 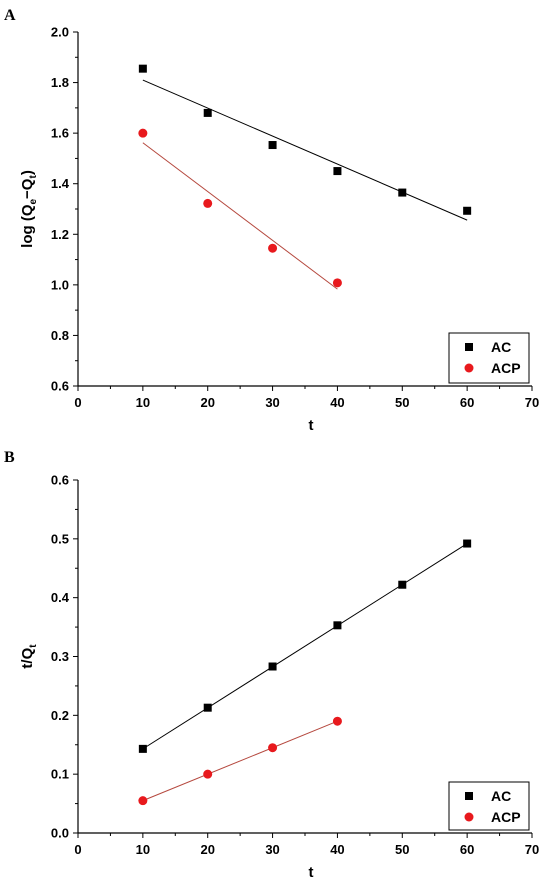 What do you see at coordinates (467, 849) in the screenshot?
I see `chart-b-x-tick-label: 60` at bounding box center [467, 849].